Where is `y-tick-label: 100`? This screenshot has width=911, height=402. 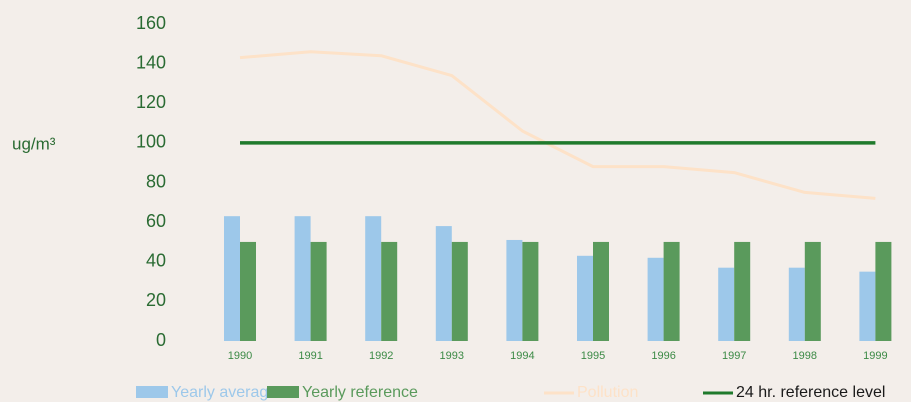
y-tick-label: 100 is located at coordinates (151, 142).